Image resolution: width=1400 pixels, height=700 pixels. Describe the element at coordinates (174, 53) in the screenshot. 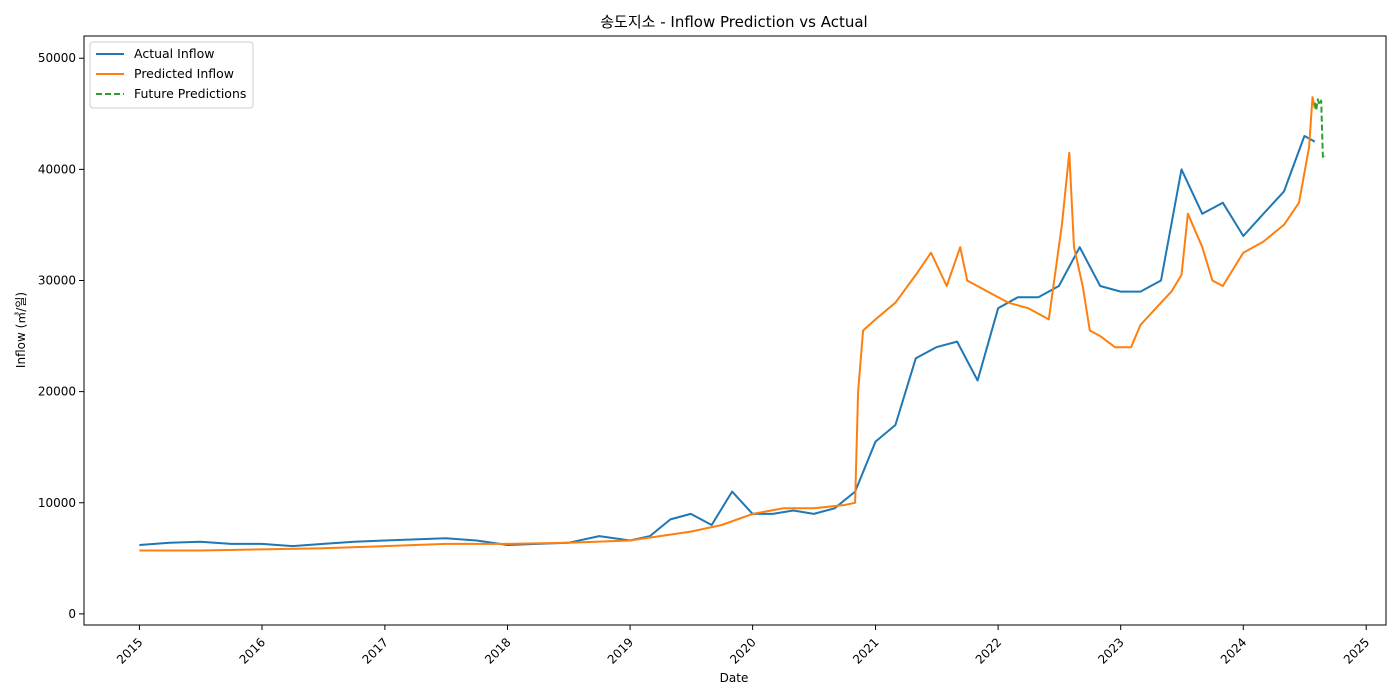

I see `legend-label: Actual Inflow` at that location.